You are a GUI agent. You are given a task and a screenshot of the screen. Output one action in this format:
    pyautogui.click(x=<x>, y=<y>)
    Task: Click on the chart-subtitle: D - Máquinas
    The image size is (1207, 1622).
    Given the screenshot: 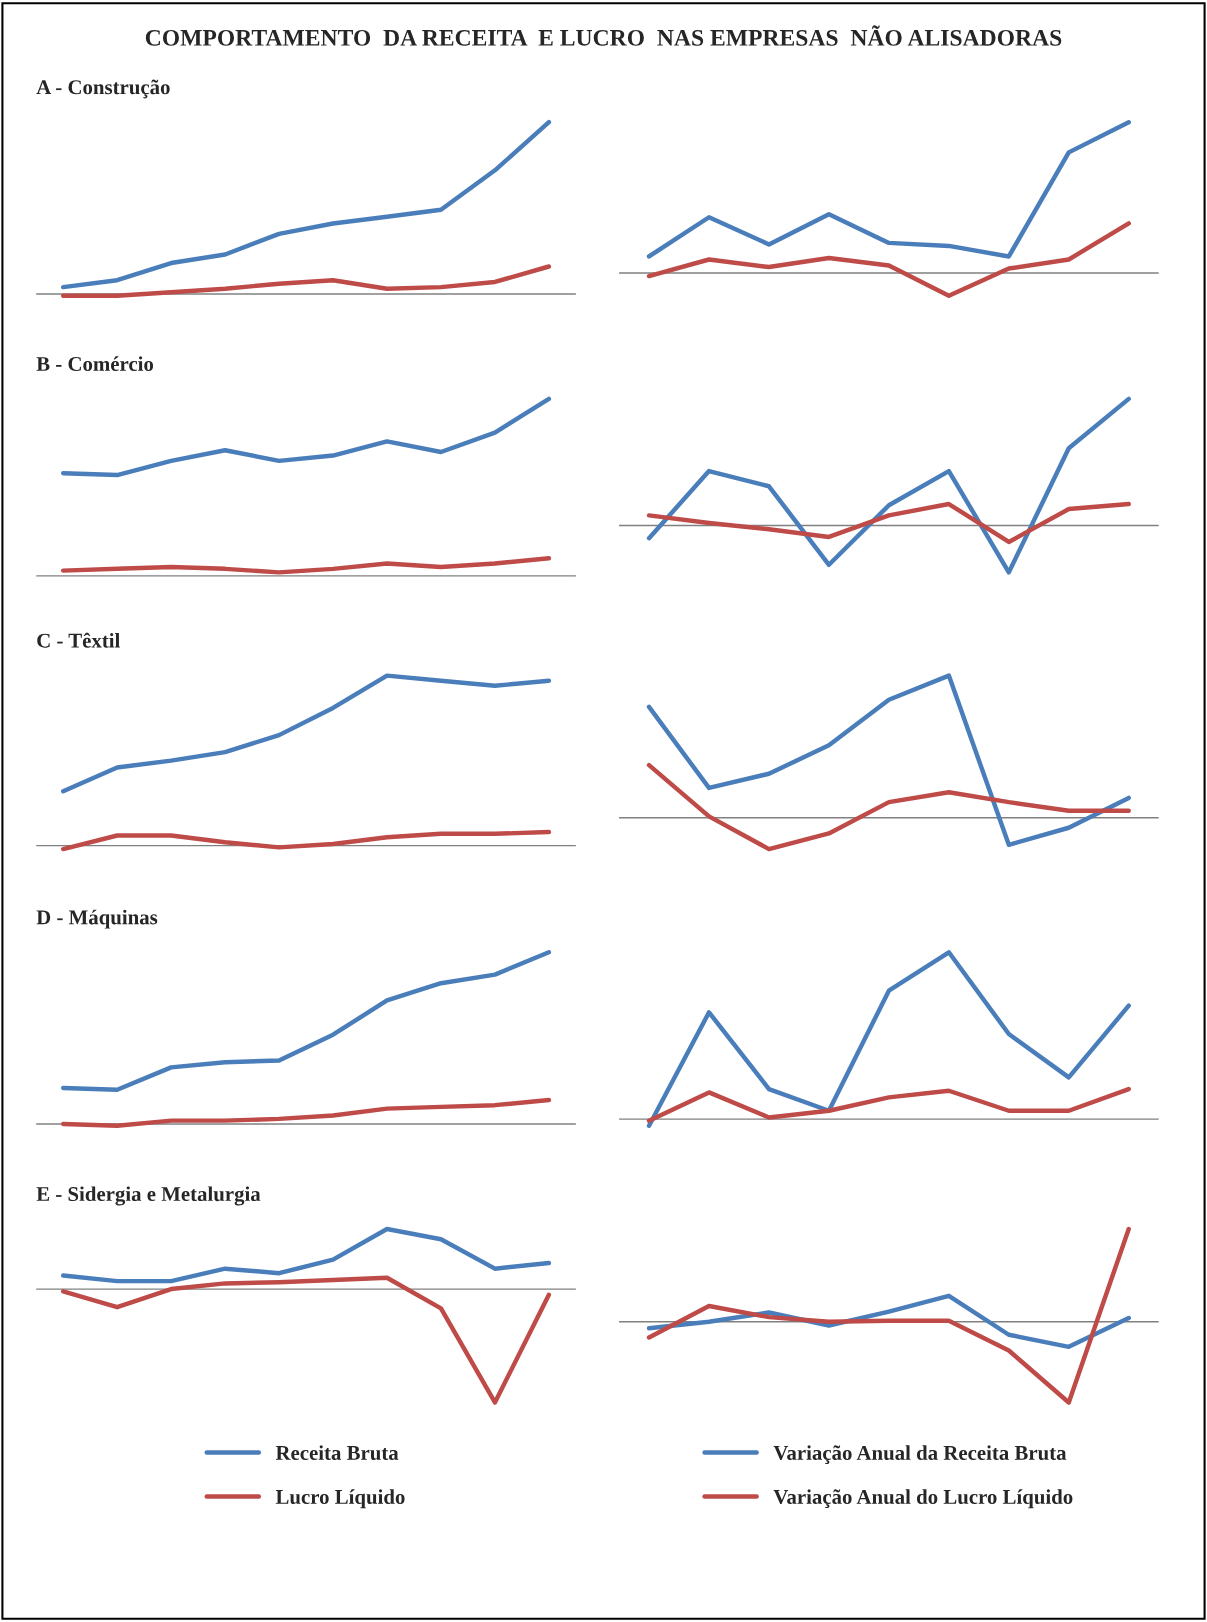 What is the action you would take?
    pyautogui.click(x=97, y=919)
    